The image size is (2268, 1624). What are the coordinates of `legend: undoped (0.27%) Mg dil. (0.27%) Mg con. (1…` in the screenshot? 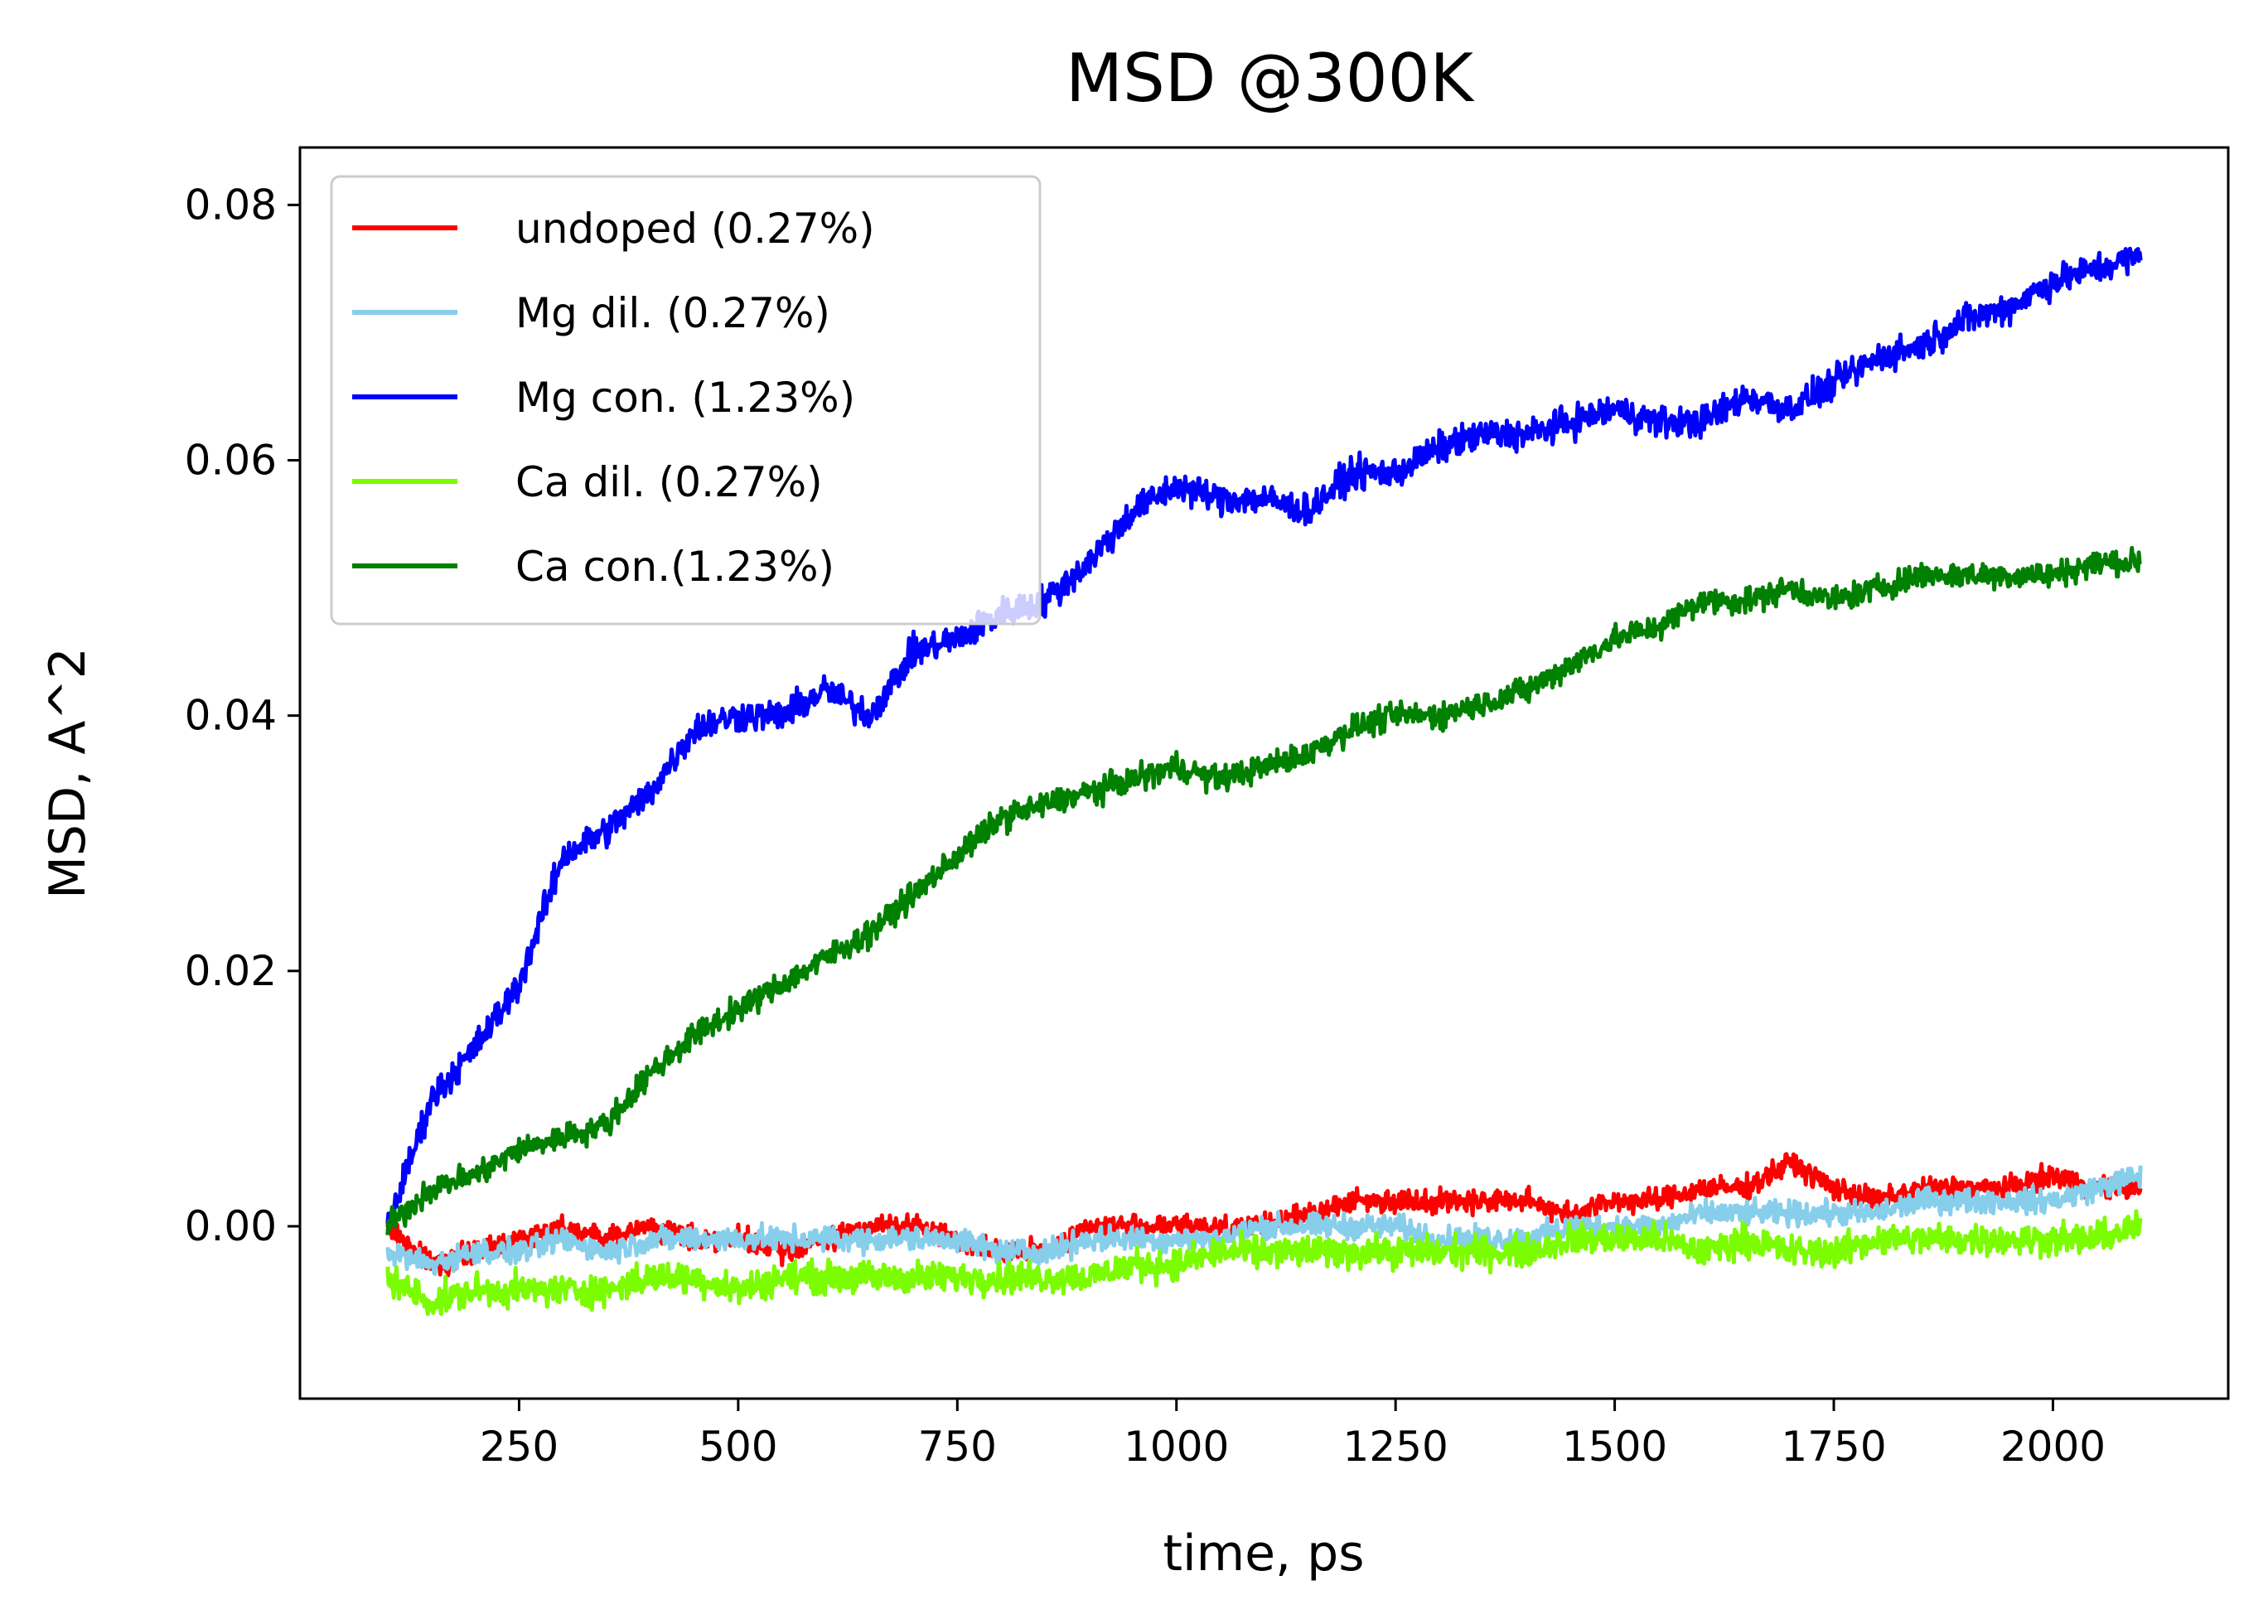 It's located at (686, 400).